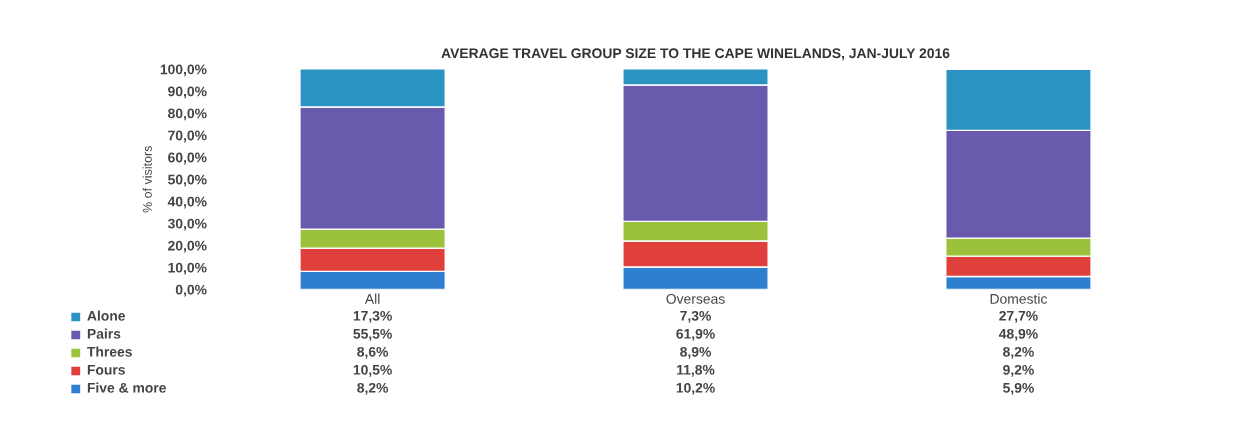 The image size is (1242, 432). I want to click on data-label: 10,5%, so click(372, 370).